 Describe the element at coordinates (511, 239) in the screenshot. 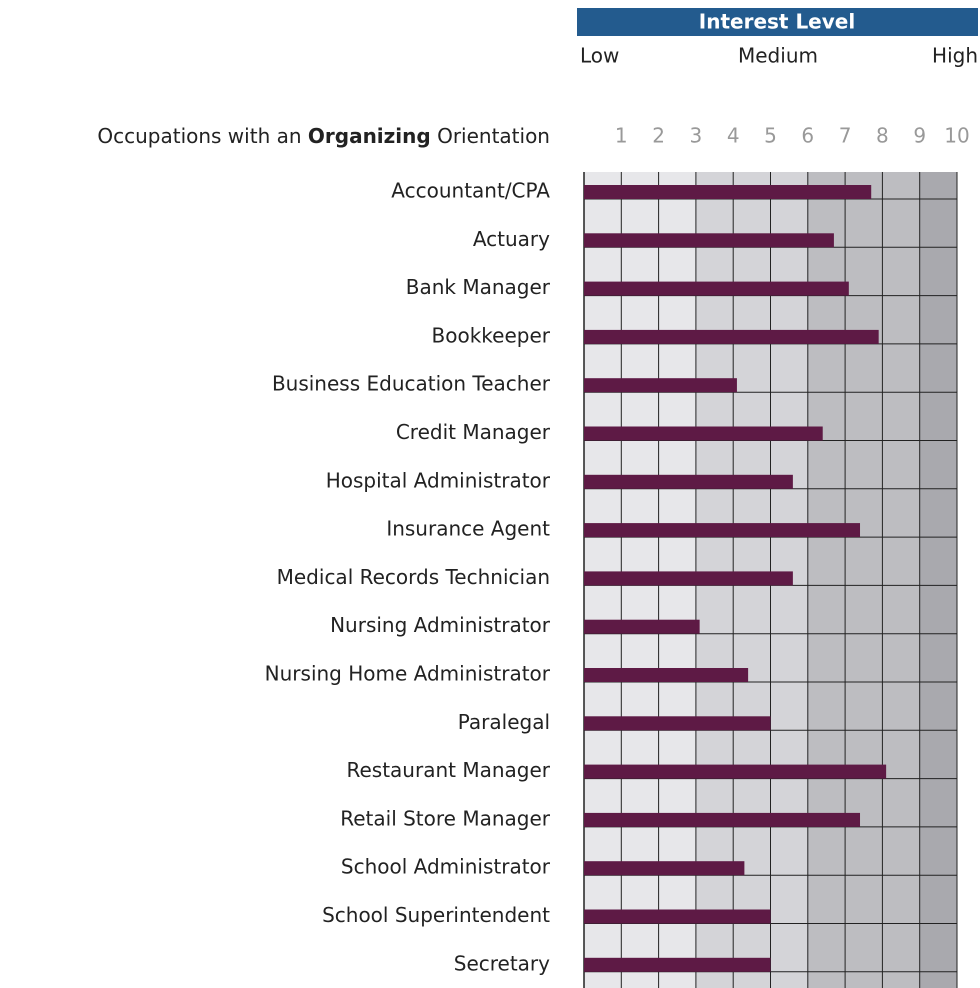

I see `y-tick-label: Actuary` at that location.